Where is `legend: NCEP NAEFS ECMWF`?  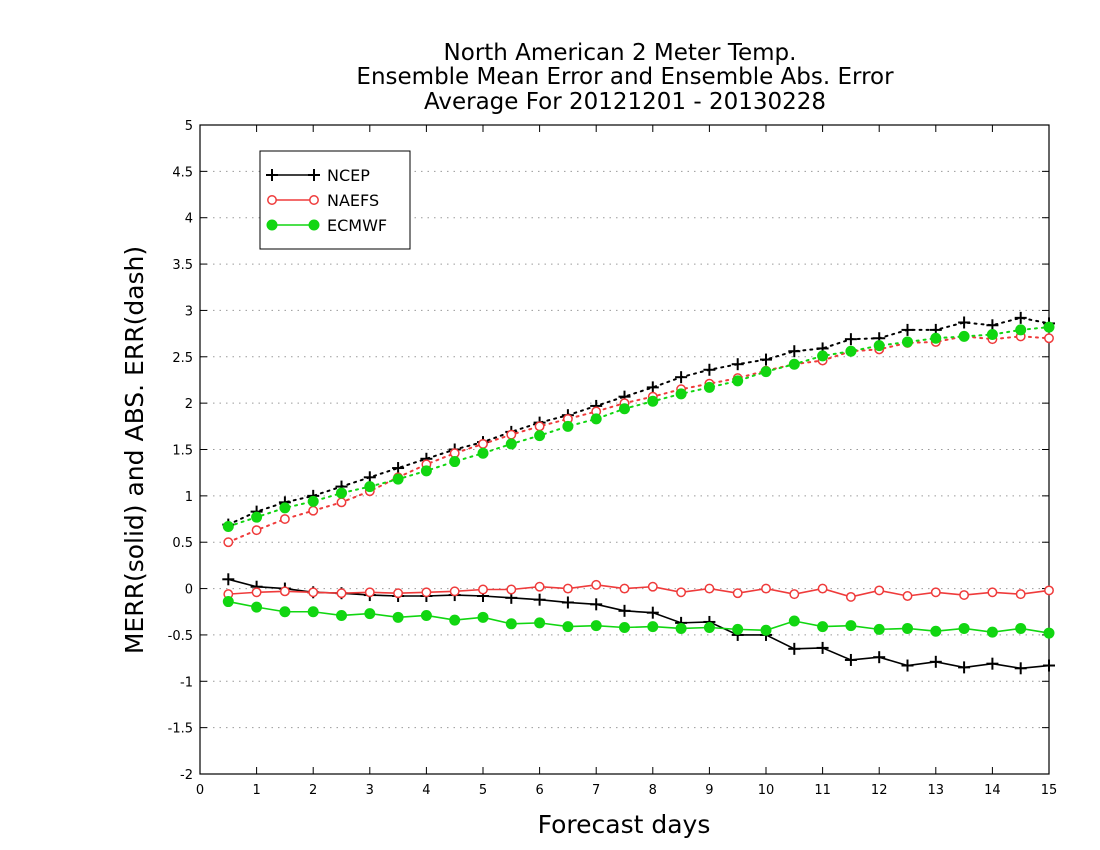 legend: NCEP NAEFS ECMWF is located at coordinates (335, 200).